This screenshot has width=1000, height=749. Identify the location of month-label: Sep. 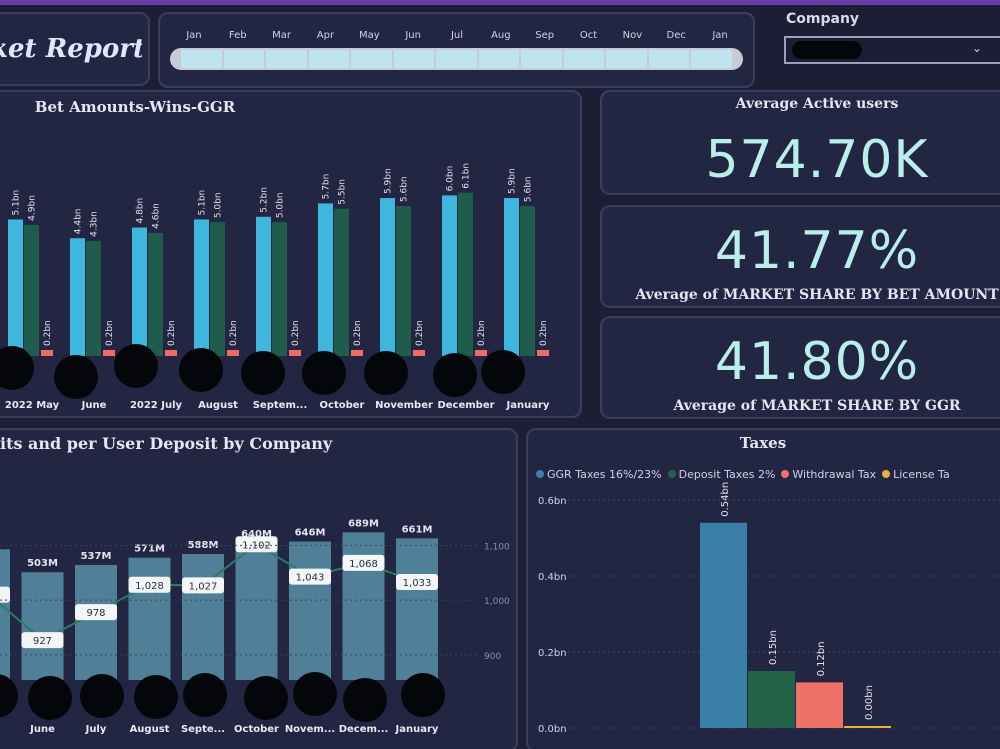
(545, 35).